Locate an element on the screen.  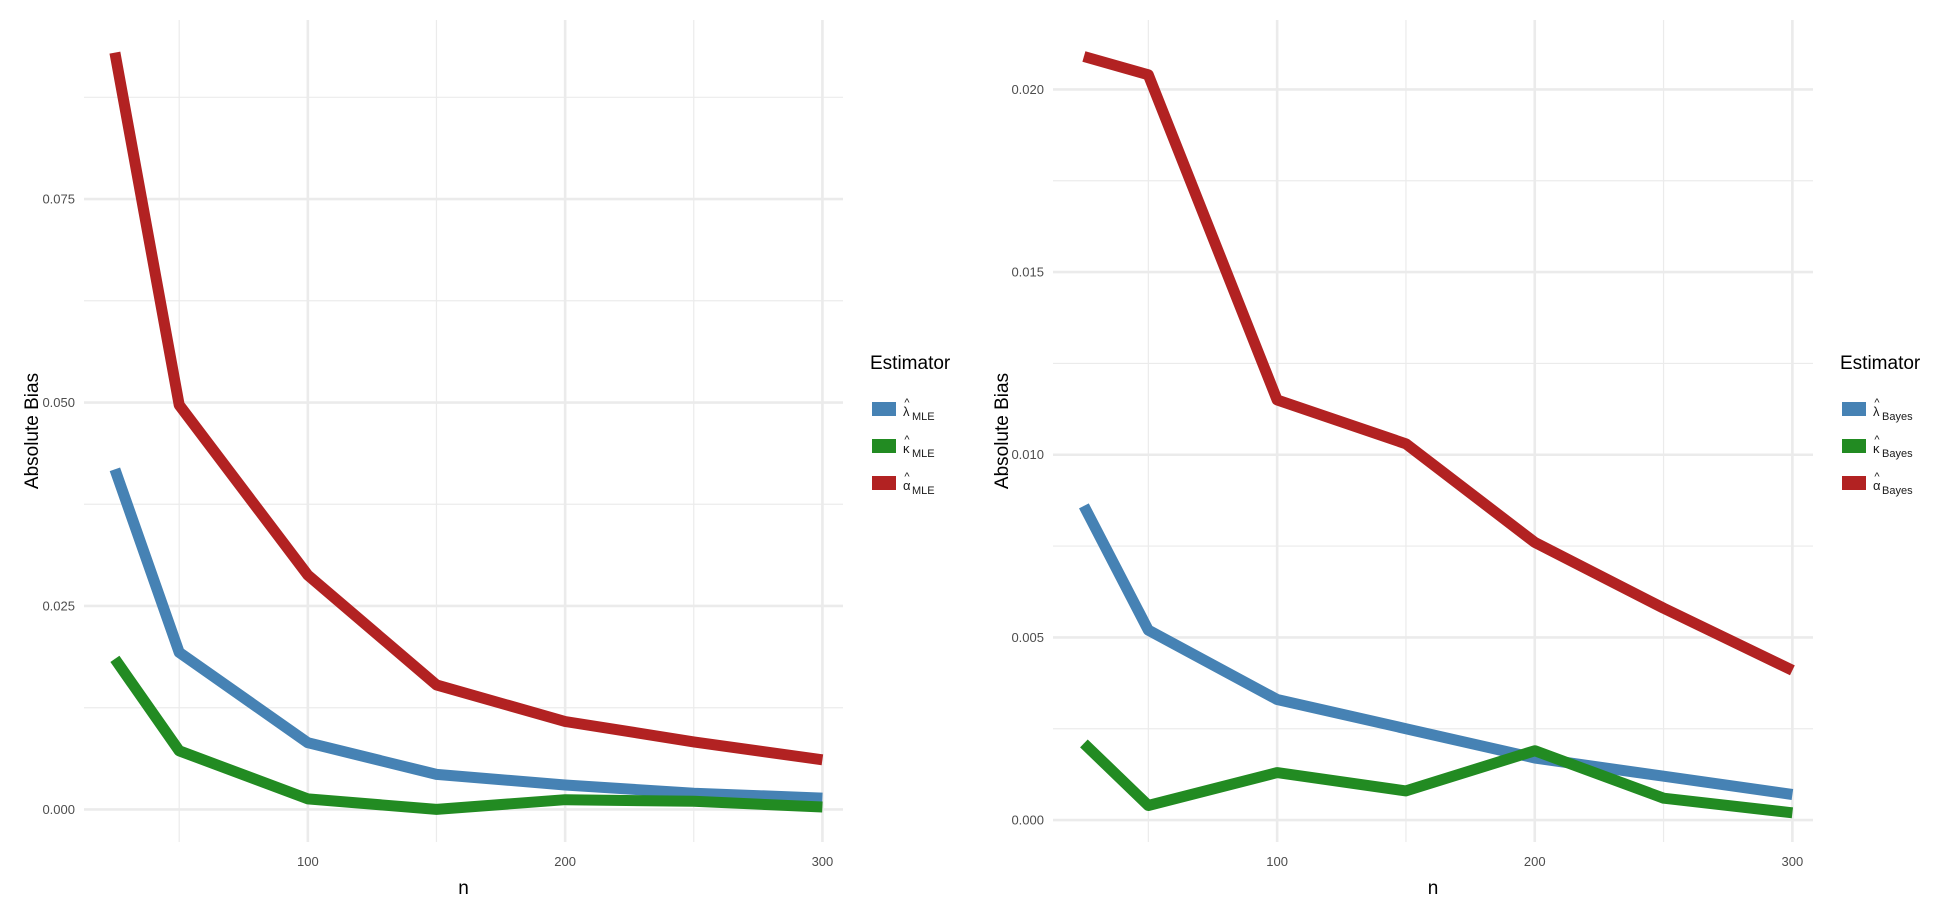
legend-item-lambda: ^λ MLE is located at coordinates (903, 410).